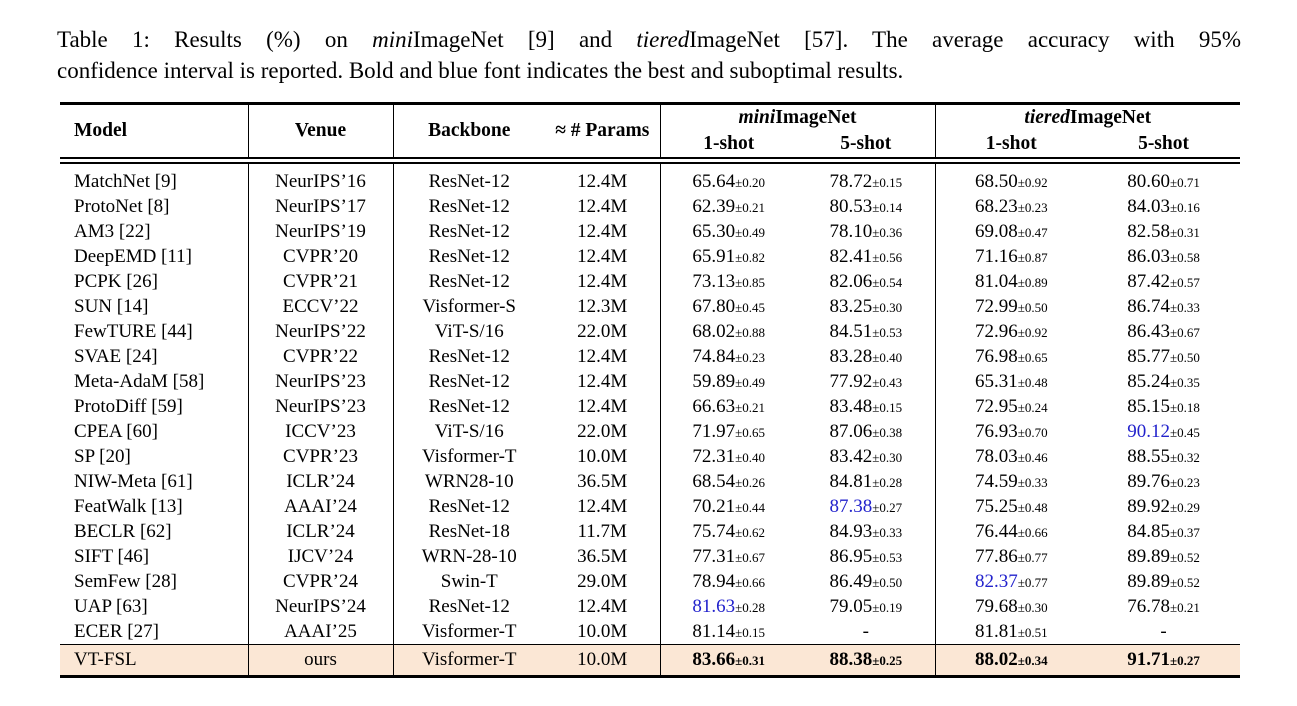 Image resolution: width=1297 pixels, height=706 pixels. I want to click on column-header-model: Model, so click(154, 133).